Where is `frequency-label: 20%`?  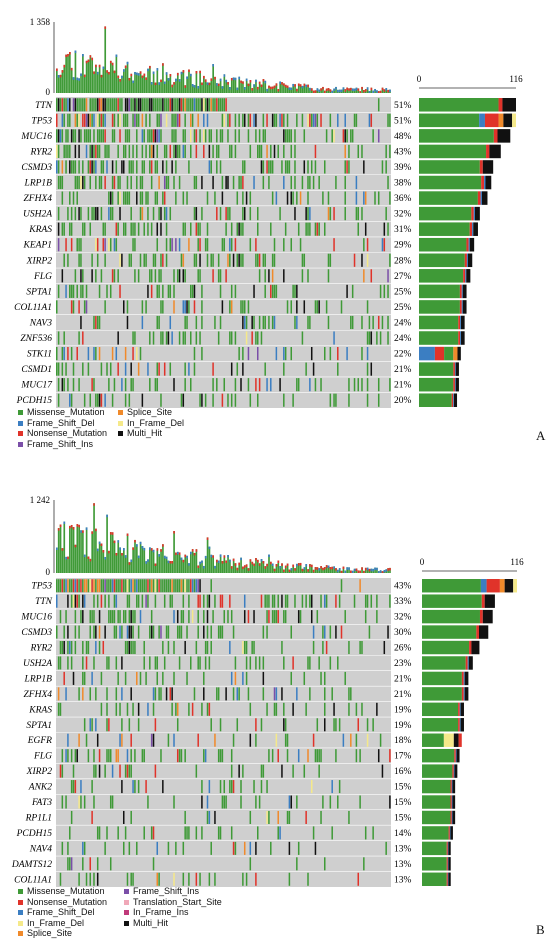
frequency-label: 20% is located at coordinates (403, 401).